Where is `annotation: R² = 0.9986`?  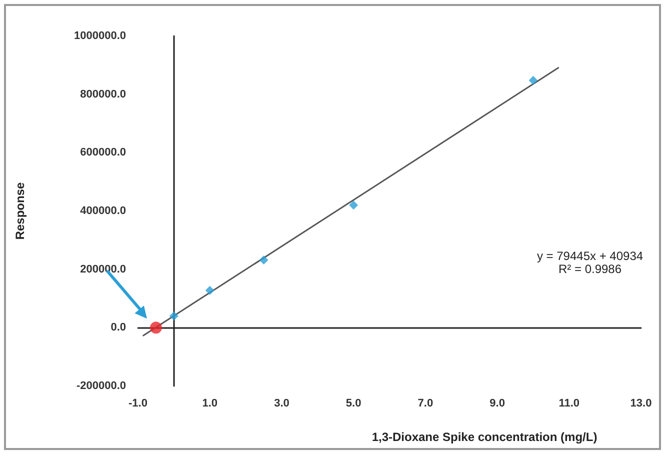
annotation: R² = 0.9986 is located at coordinates (590, 269).